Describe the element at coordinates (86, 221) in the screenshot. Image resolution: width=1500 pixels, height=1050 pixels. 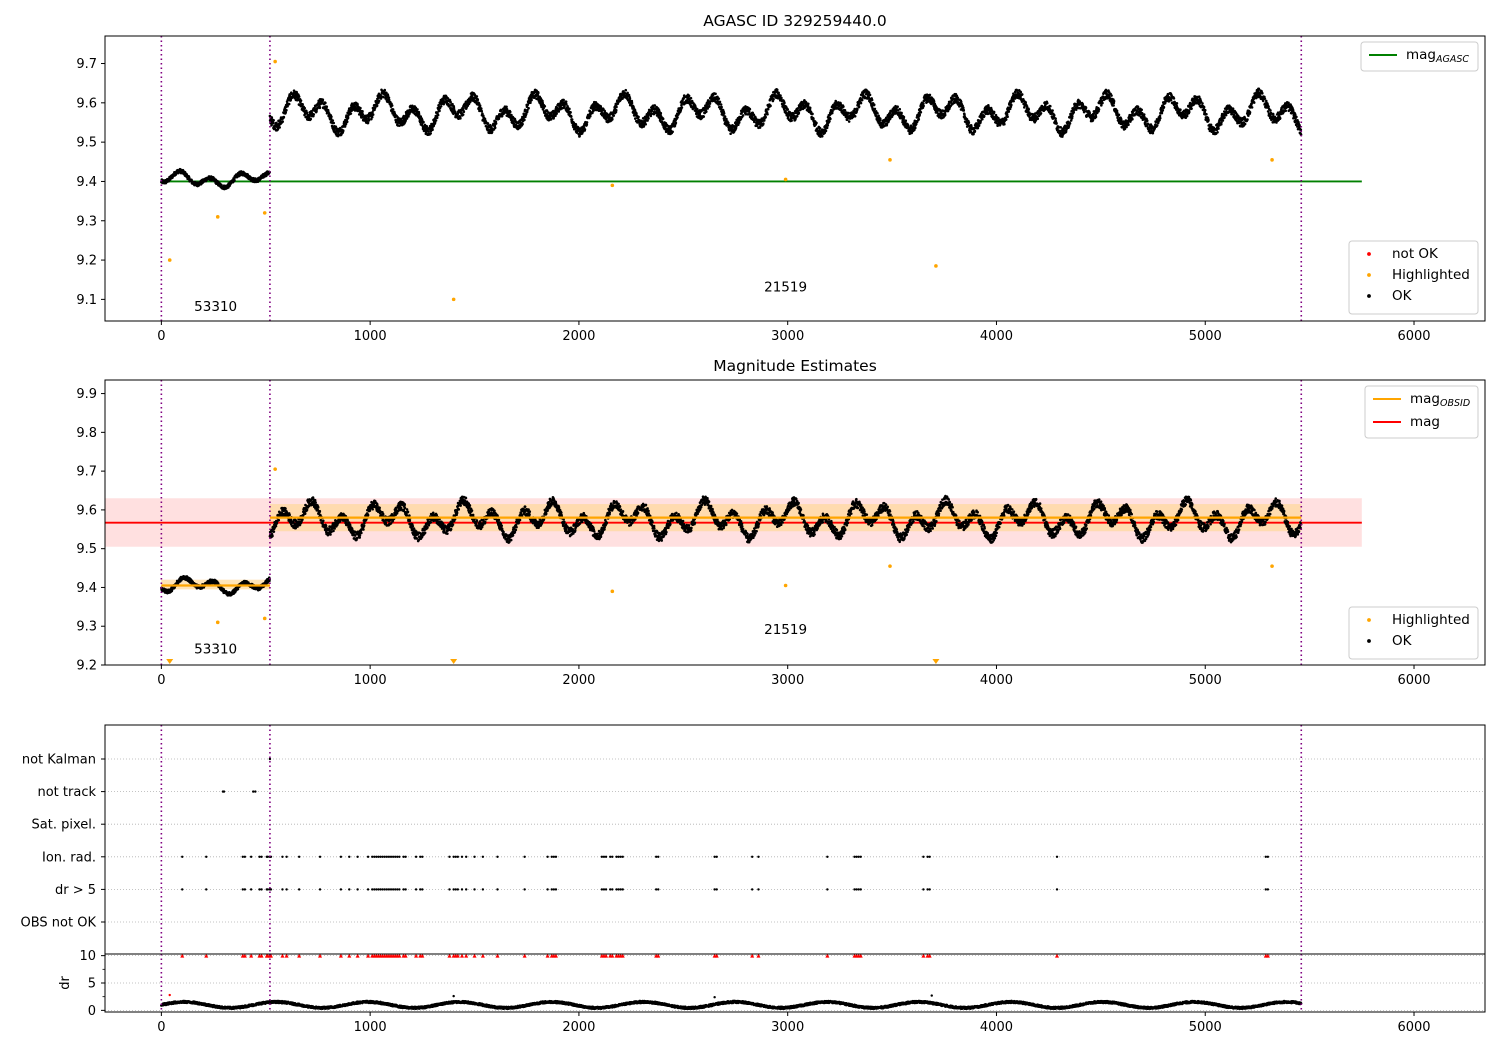
I see `y-tick-label: 9.3` at that location.